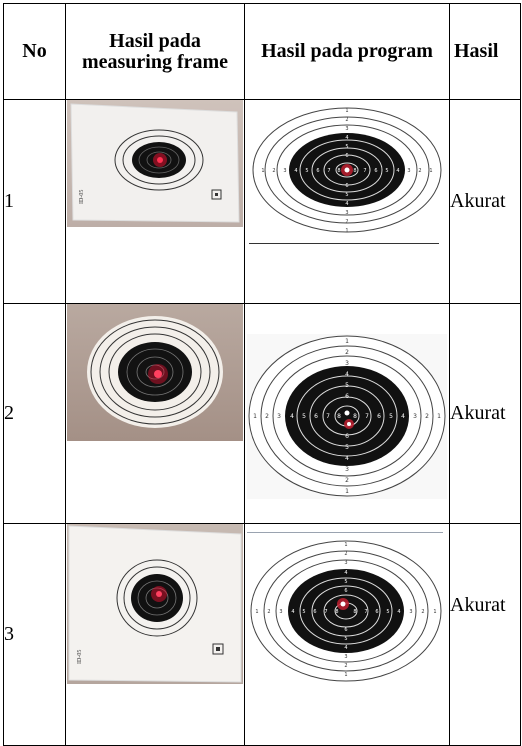 The width and height of the screenshot is (522, 746). Describe the element at coordinates (155, 372) in the screenshot. I see `measuring-frame-photo` at that location.